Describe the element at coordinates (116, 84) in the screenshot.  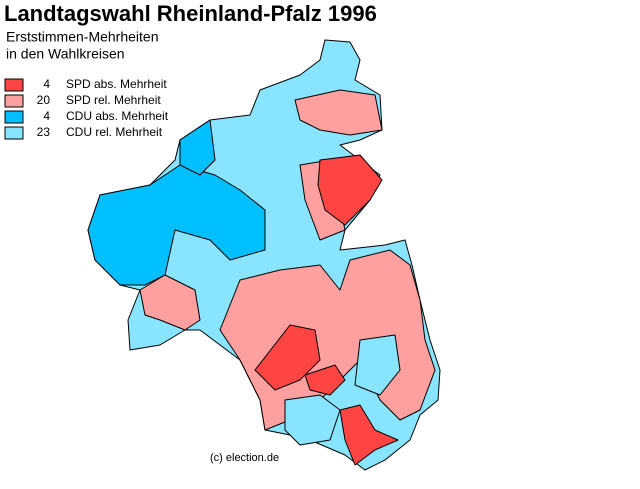
I see `legend-label: SPD abs. Mehrheit` at that location.